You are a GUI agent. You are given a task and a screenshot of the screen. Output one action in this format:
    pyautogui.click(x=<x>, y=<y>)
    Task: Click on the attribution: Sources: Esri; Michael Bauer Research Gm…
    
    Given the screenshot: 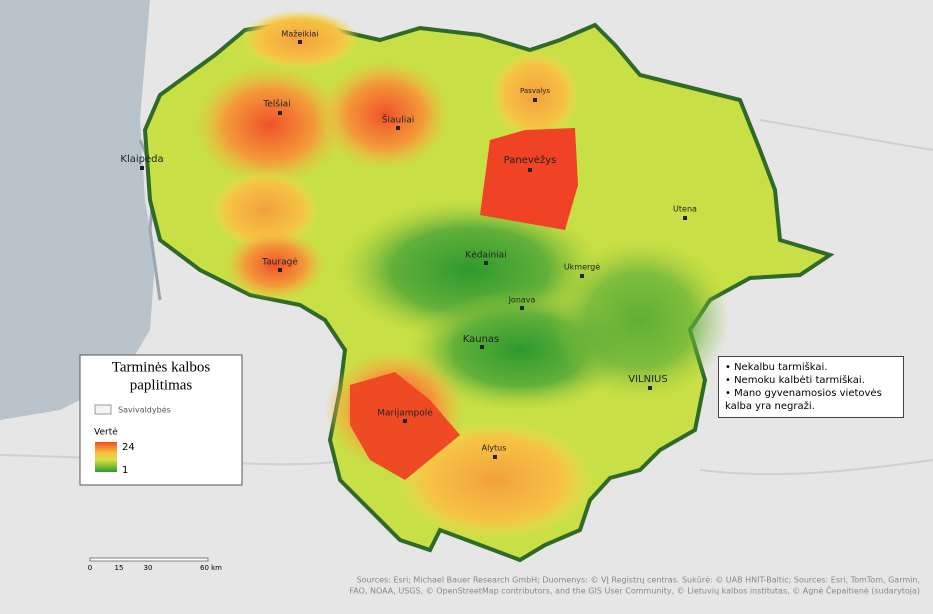 What is the action you would take?
    pyautogui.click(x=638, y=580)
    